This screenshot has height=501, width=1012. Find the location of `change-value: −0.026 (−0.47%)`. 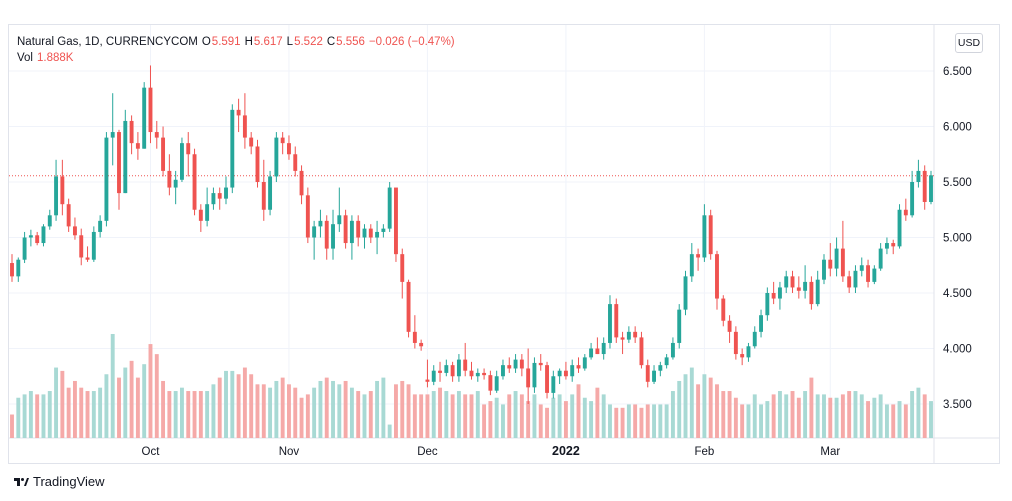

change-value: −0.026 (−0.47%) is located at coordinates (411, 42).